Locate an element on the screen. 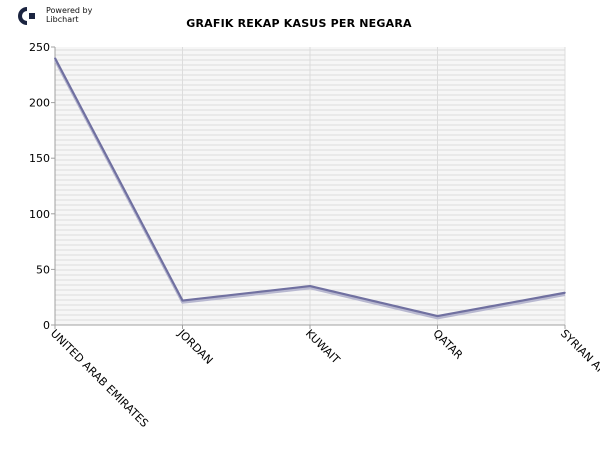  x-tick-label: UNITED ARAB EMIRATES is located at coordinates (99, 378).